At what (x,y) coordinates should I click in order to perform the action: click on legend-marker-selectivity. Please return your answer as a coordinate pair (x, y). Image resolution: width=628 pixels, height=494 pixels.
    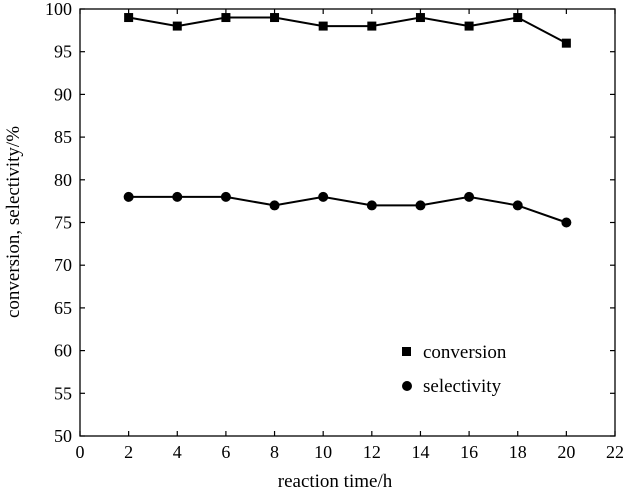
    Looking at the image, I should click on (407, 386).